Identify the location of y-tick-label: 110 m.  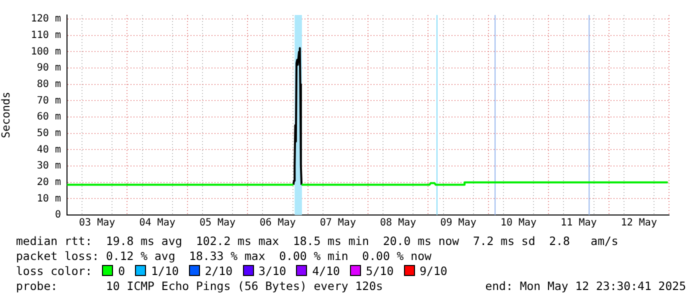
(45, 35).